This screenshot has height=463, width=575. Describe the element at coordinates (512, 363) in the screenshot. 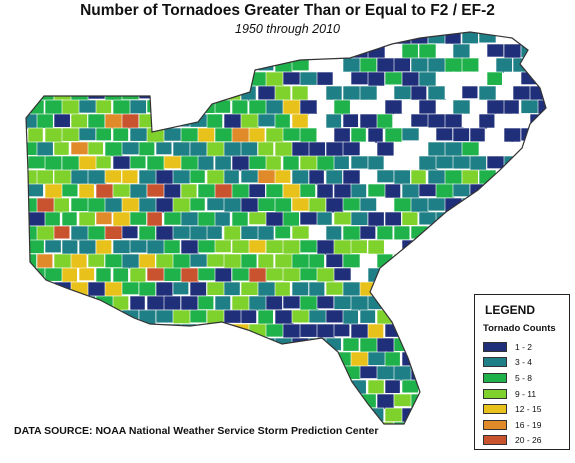

I see `legend-item: 3 - 4` at that location.